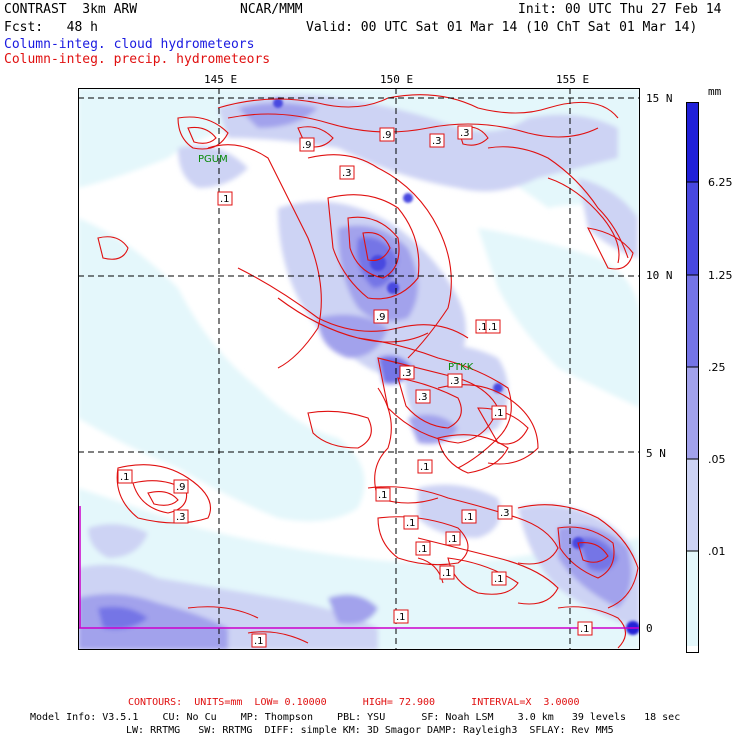 Image resolution: width=740 pixels, height=740 pixels. I want to click on colorbar-unit: mm, so click(715, 91).